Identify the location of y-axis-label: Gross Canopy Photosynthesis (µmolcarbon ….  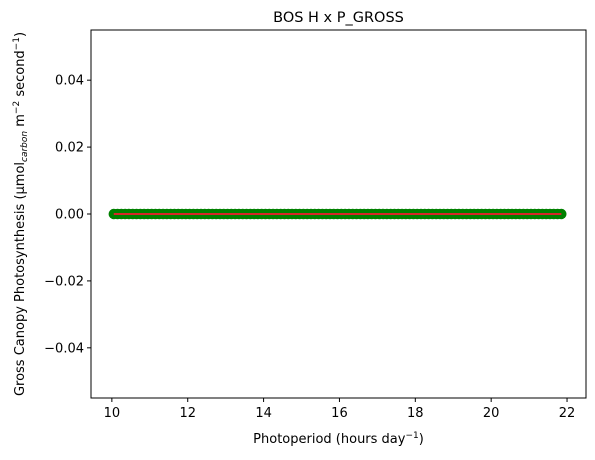
(21, 214).